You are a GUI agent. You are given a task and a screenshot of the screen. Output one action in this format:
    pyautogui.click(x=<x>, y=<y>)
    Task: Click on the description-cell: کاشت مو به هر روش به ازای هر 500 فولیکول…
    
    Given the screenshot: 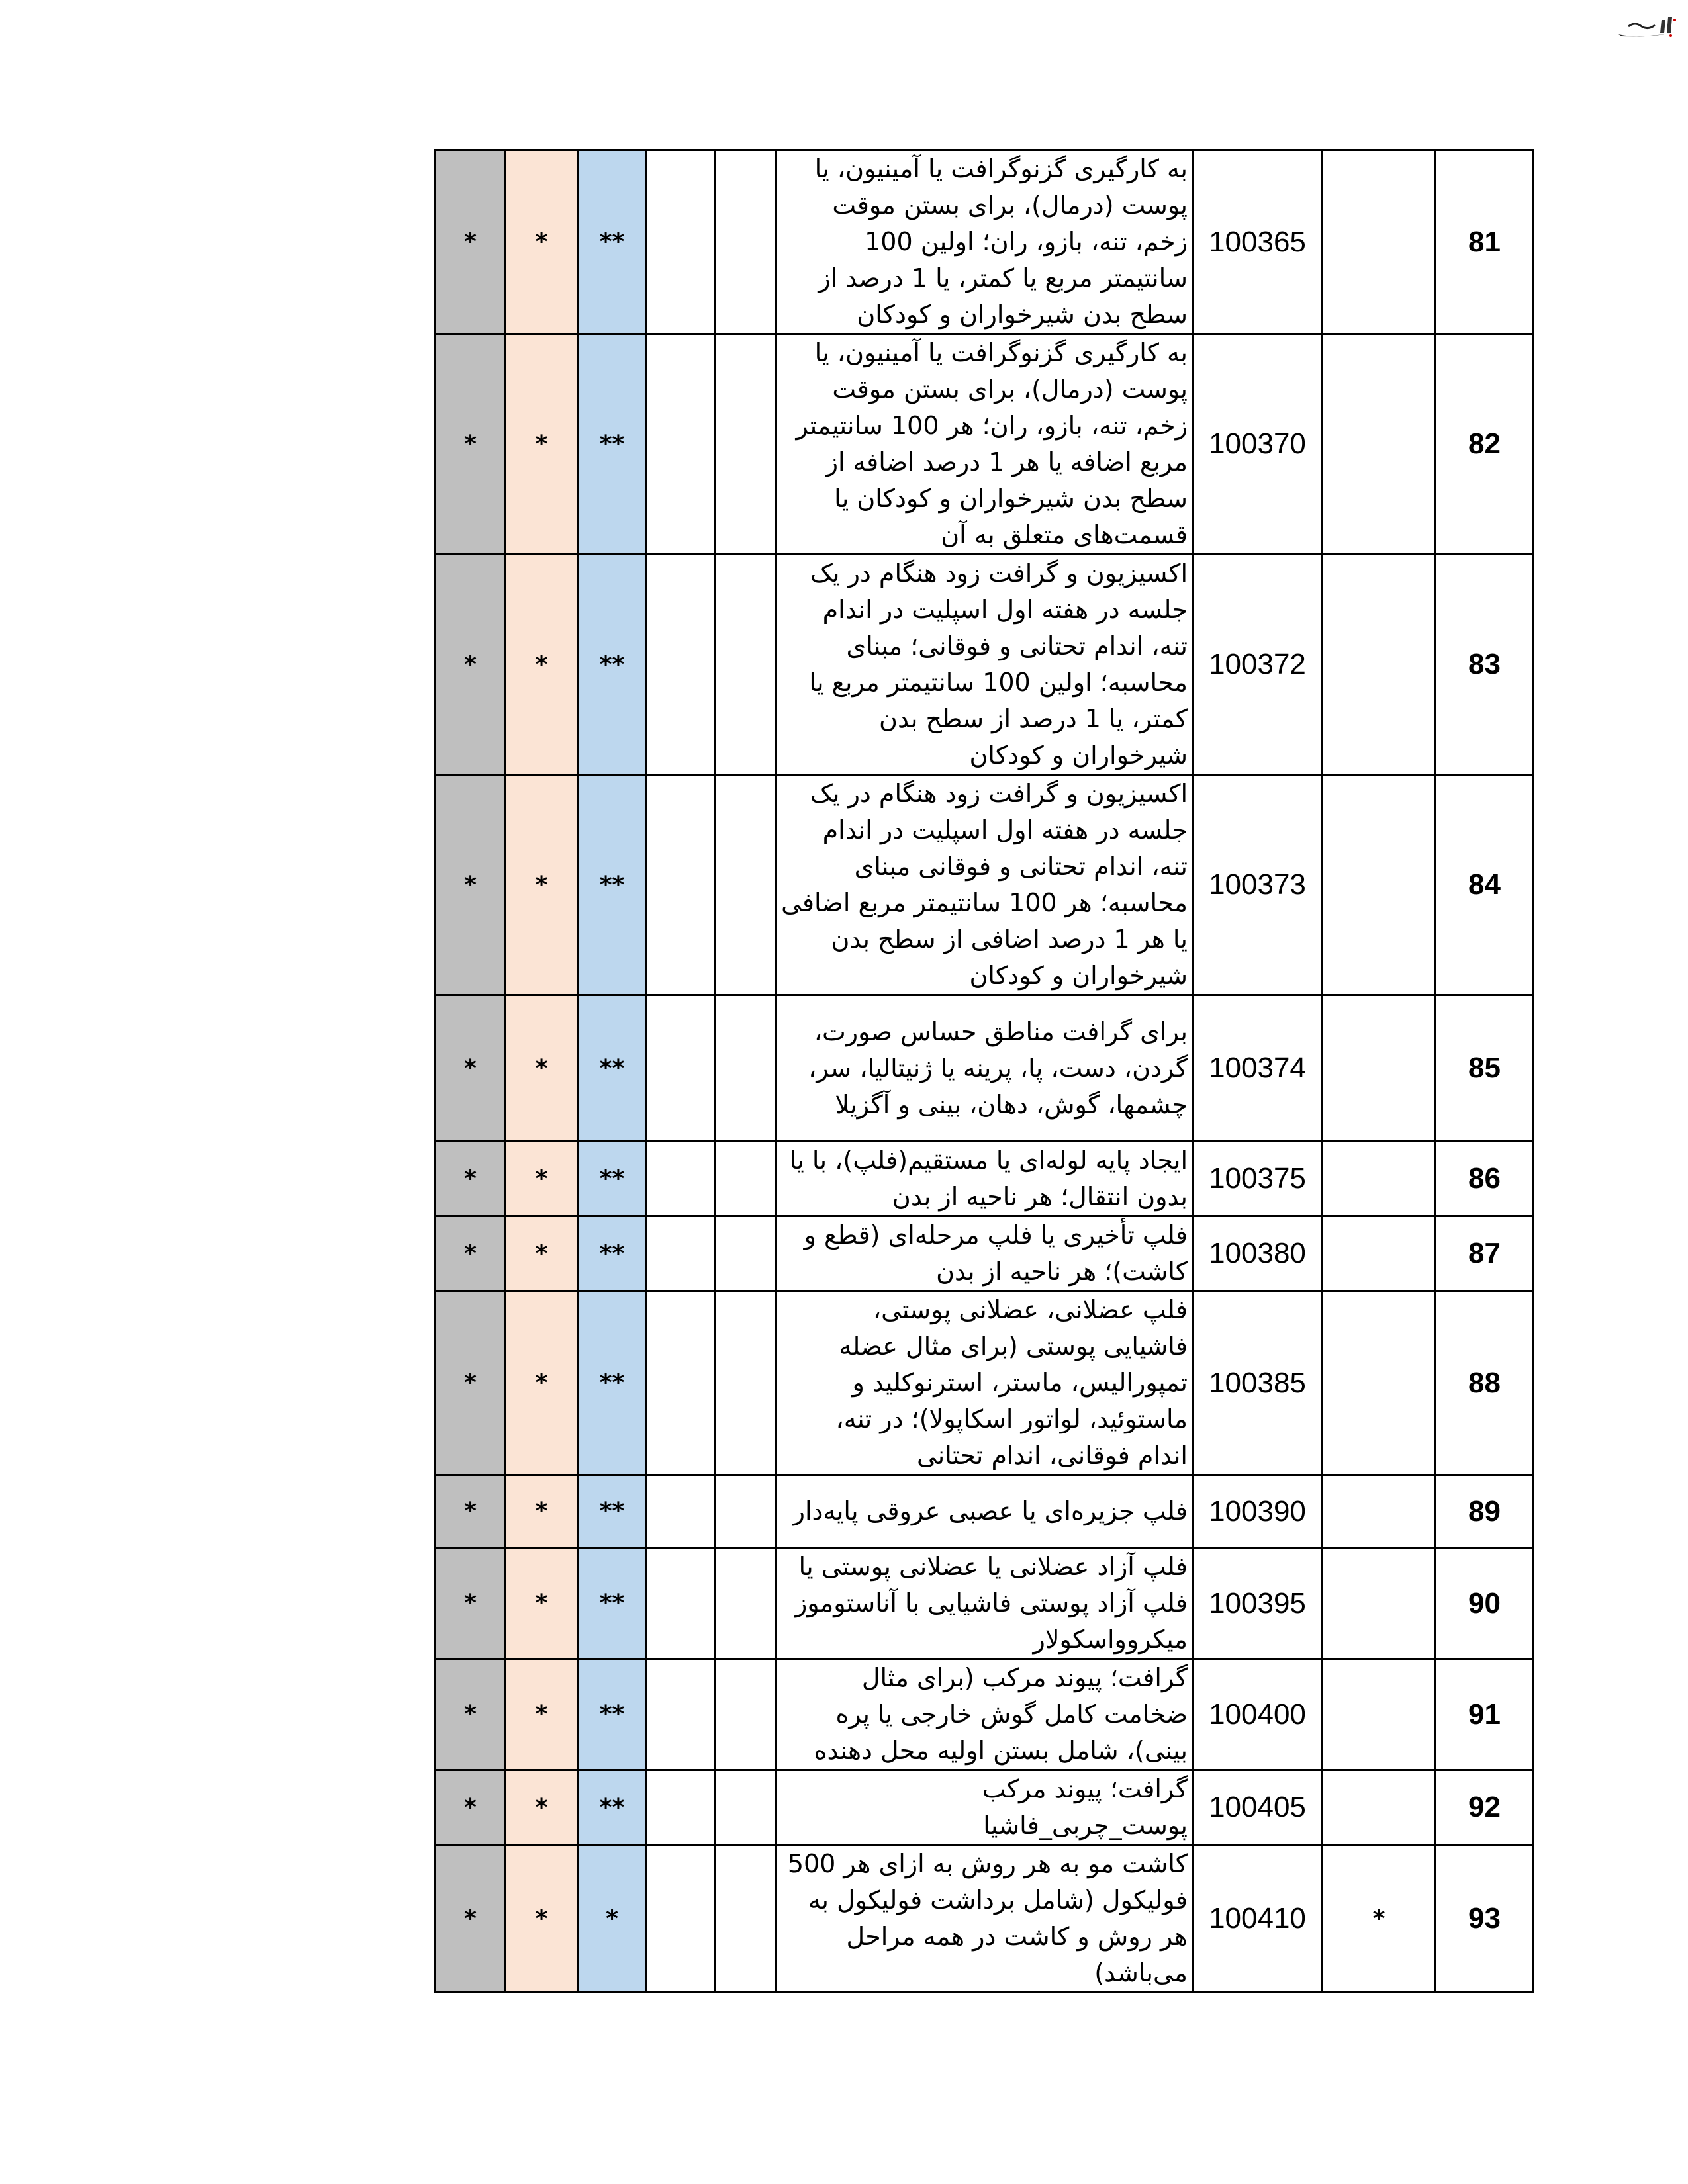 What is the action you would take?
    pyautogui.click(x=984, y=1918)
    